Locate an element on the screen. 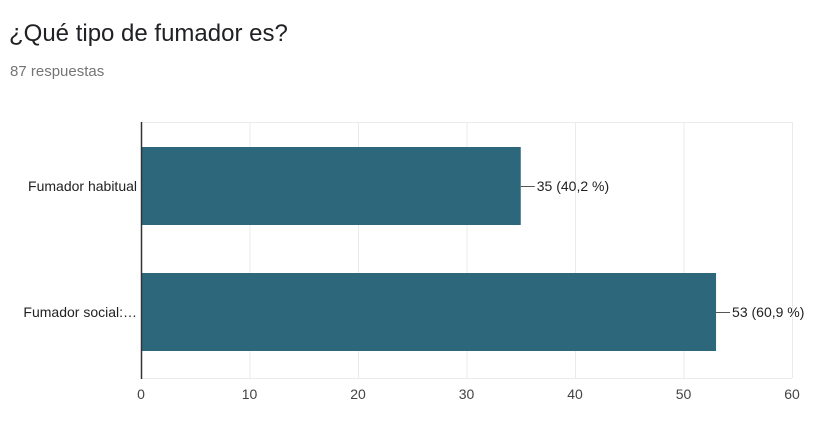 The height and width of the screenshot is (441, 828). x-tick-label-40: 40 is located at coordinates (575, 394).